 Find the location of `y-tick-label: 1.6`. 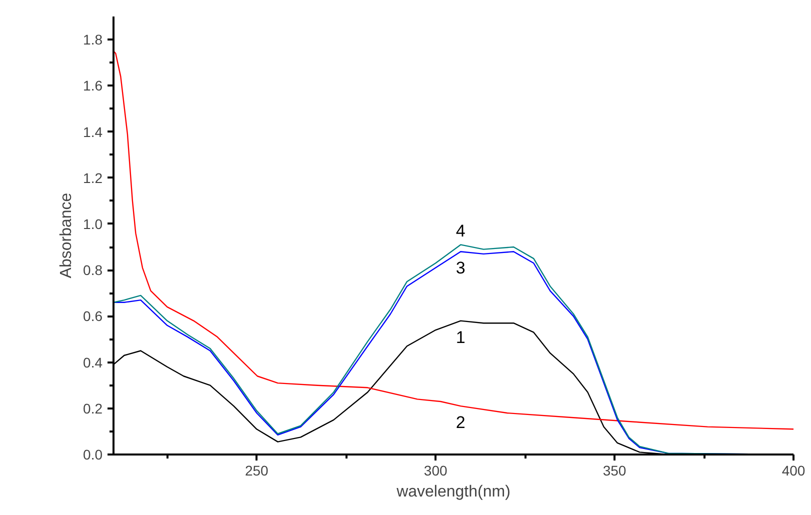

y-tick-label: 1.6 is located at coordinates (93, 86).